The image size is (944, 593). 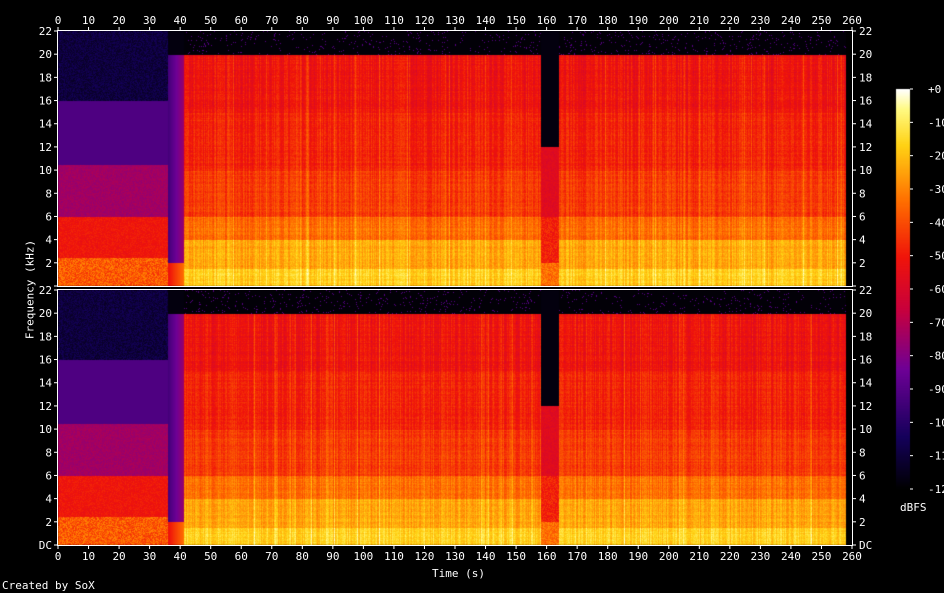 I want to click on x-tick-label: 220, so click(x=730, y=556).